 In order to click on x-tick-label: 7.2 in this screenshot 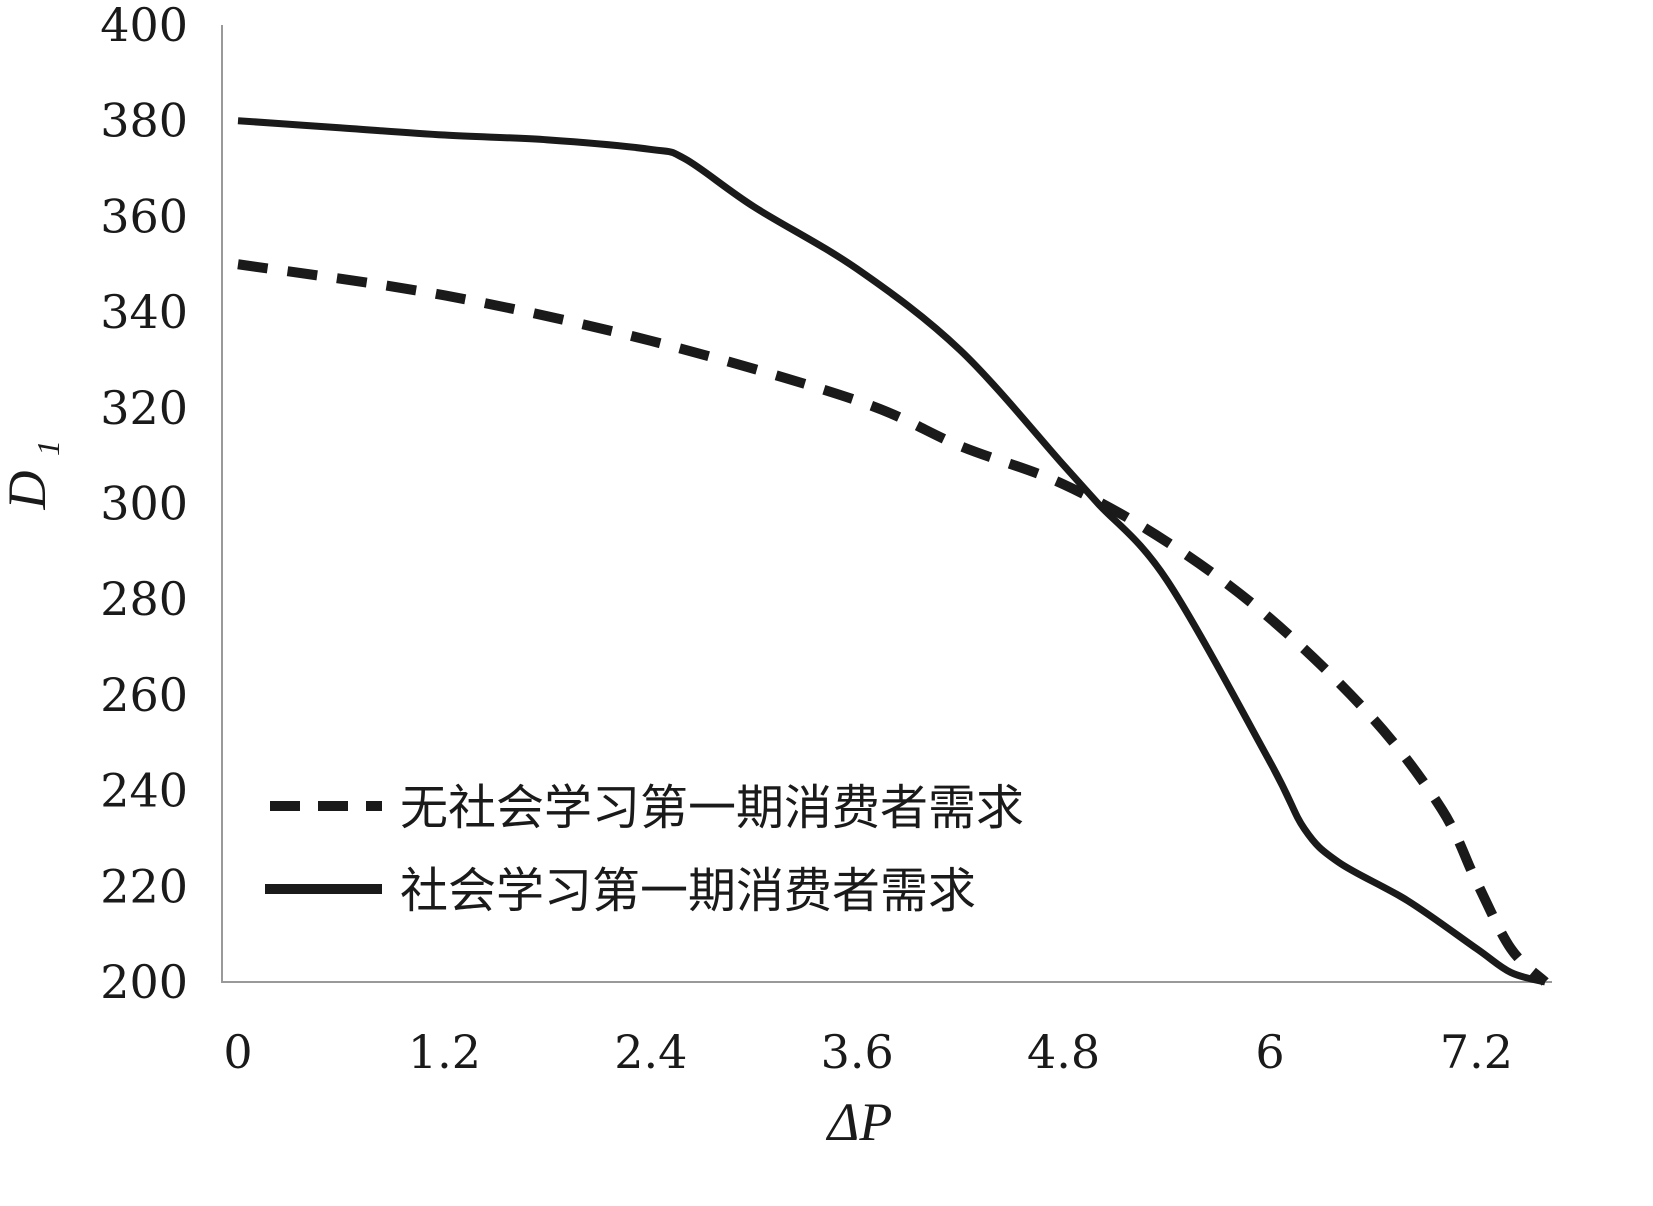, I will do `click(1476, 1052)`.